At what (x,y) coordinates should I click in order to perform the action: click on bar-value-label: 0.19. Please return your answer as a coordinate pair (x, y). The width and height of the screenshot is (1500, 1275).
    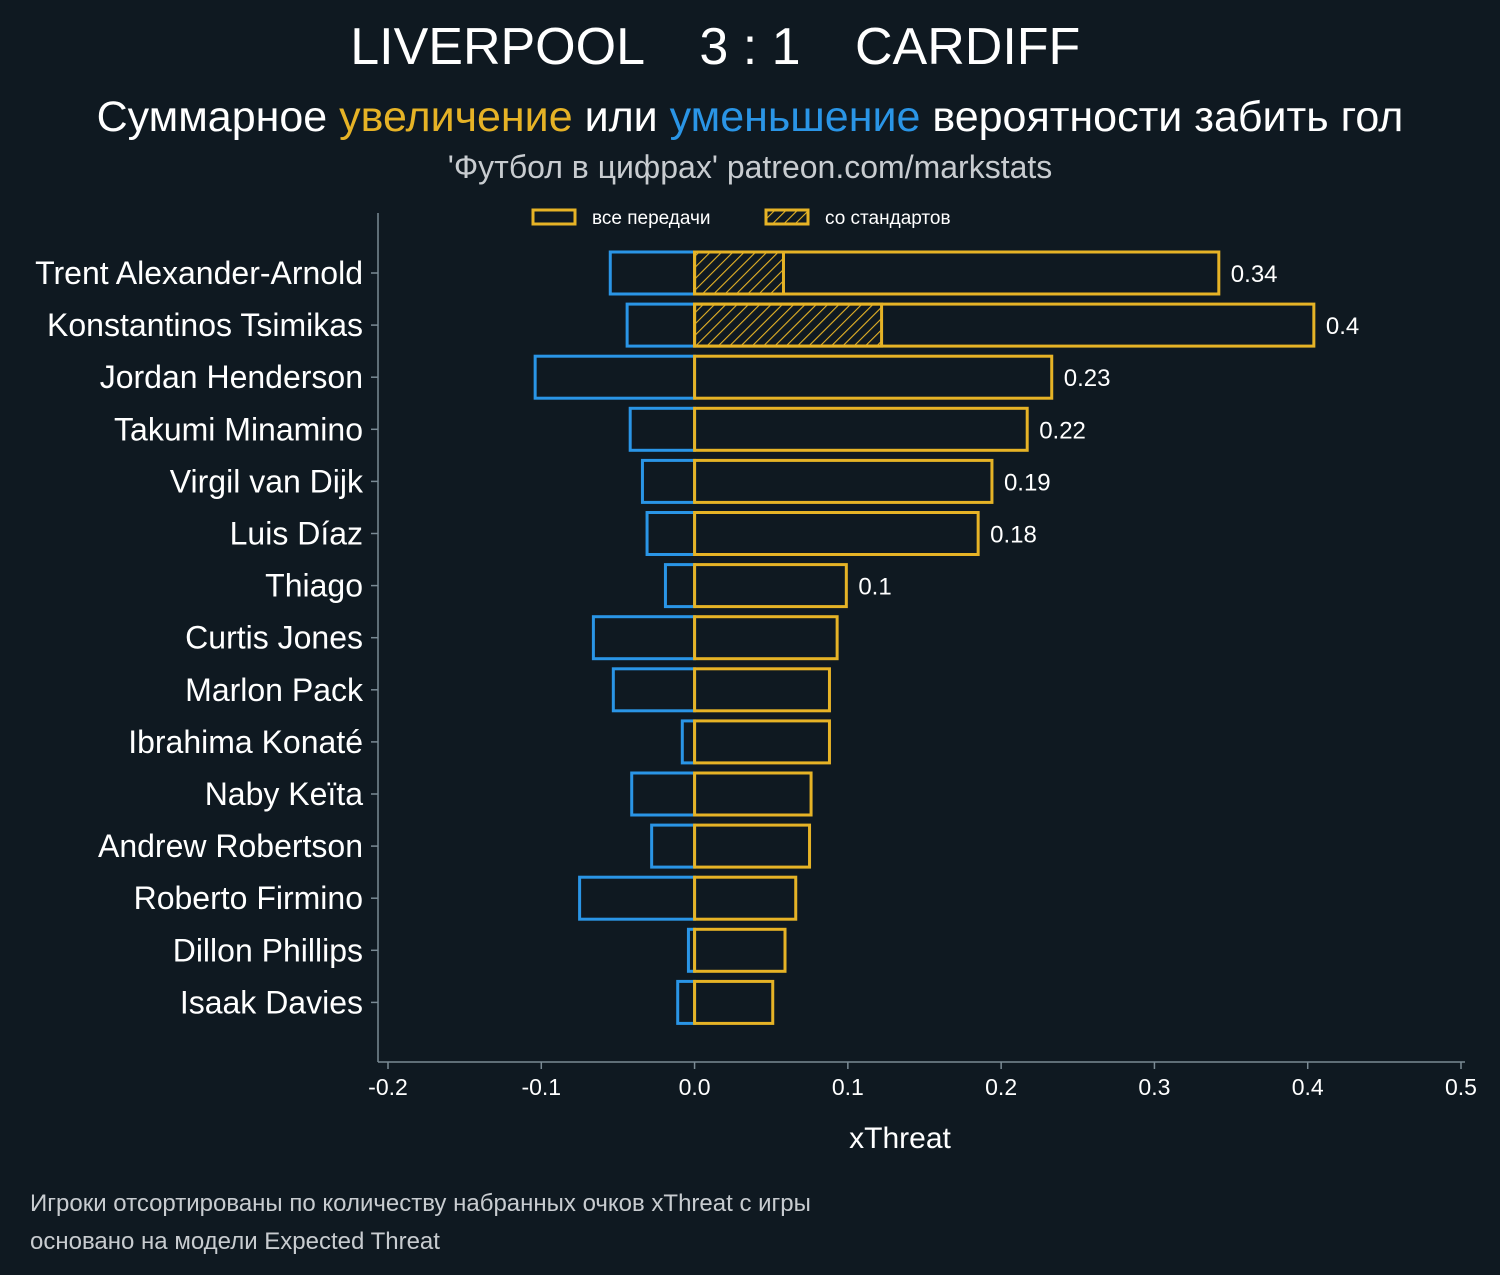
    Looking at the image, I should click on (1027, 482).